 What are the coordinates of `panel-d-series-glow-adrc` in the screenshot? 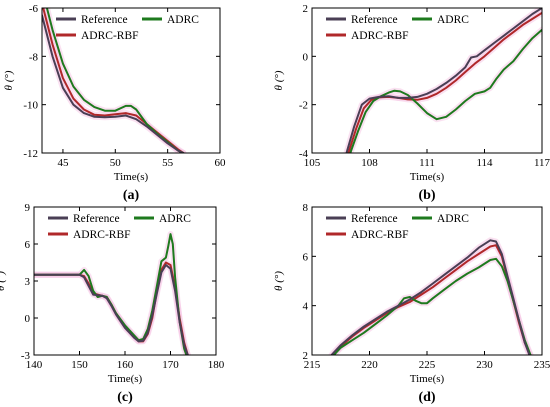 It's located at (432, 305).